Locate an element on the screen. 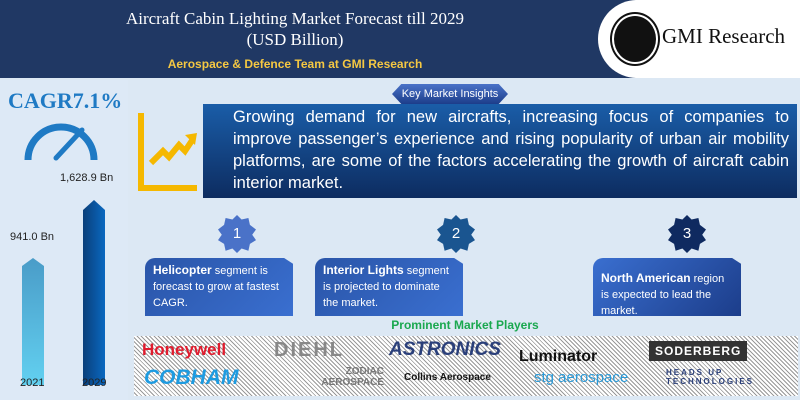  logo-soderberg: SODERBERG is located at coordinates (698, 351).